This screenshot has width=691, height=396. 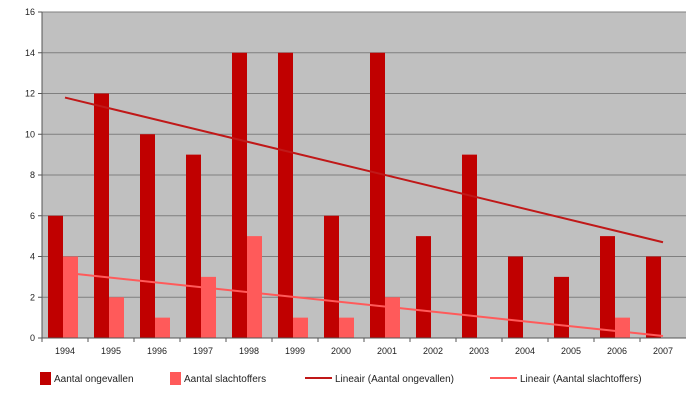 What do you see at coordinates (32, 257) in the screenshot?
I see `y-tick-label: 4` at bounding box center [32, 257].